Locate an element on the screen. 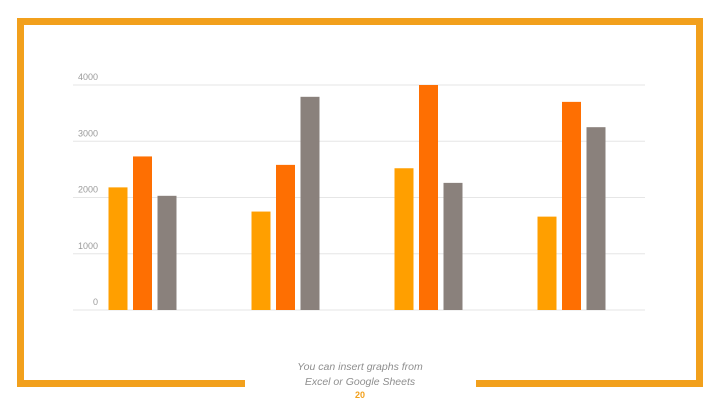 This screenshot has width=720, height=405. y-tick-label: 1000 is located at coordinates (88, 246).